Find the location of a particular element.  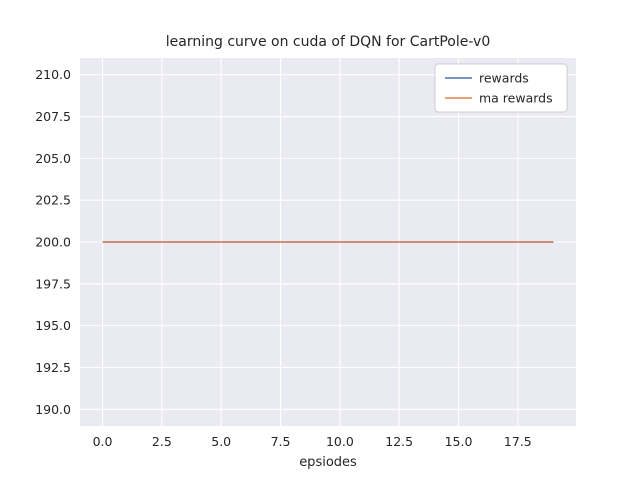

x-tick-label: 5.0 is located at coordinates (221, 441).